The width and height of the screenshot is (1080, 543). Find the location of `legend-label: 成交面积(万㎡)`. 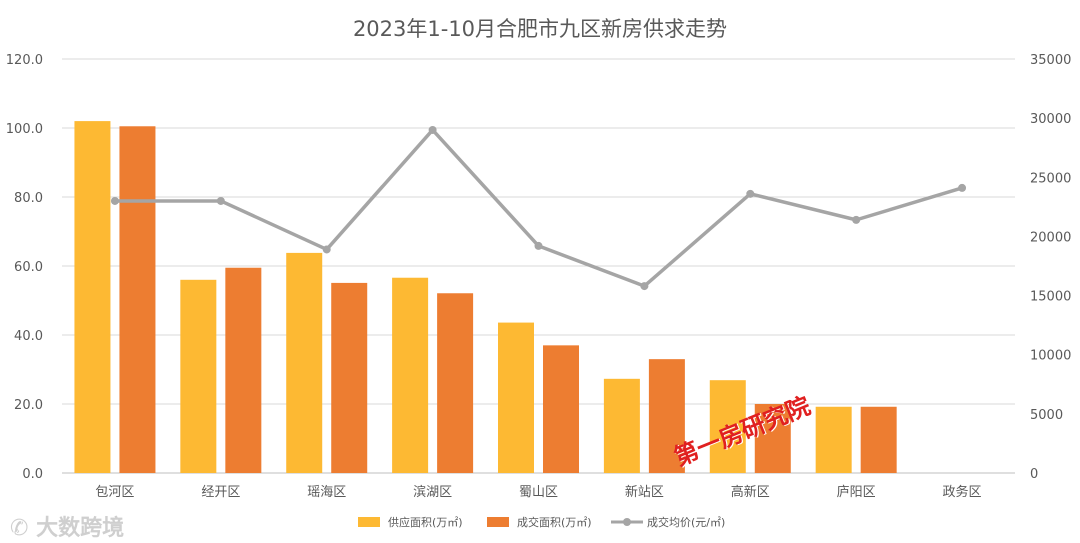

legend-label: 成交面积(万㎡) is located at coordinates (554, 522).